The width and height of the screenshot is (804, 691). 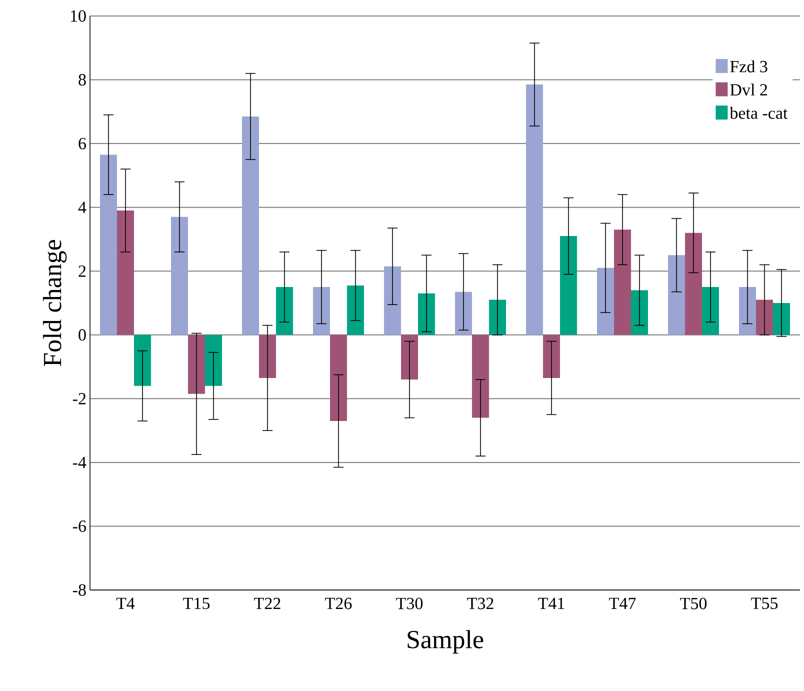 I want to click on y-tick-label: 8, so click(x=82, y=80).